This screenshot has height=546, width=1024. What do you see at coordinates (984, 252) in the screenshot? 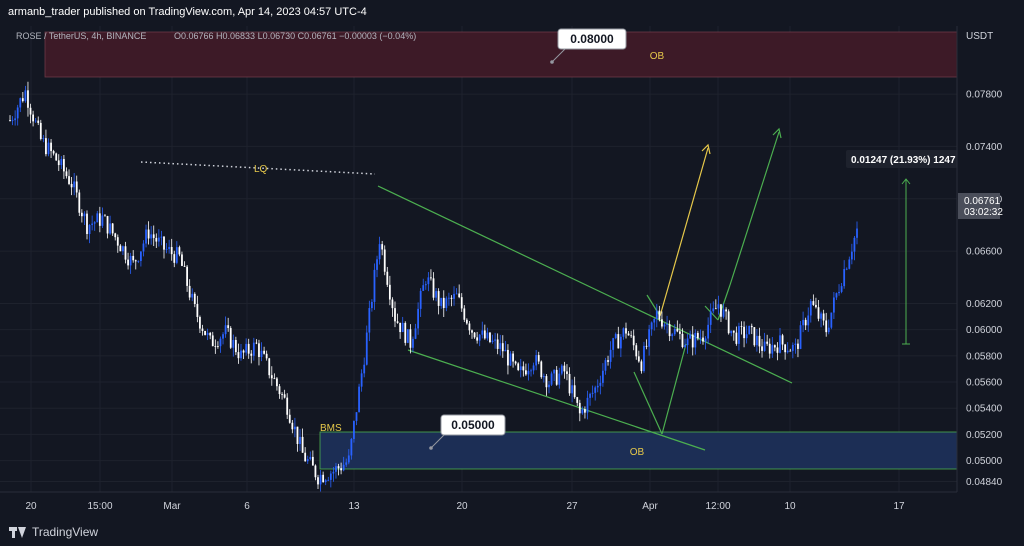
I see `y-tick-3: 0.06600` at bounding box center [984, 252].